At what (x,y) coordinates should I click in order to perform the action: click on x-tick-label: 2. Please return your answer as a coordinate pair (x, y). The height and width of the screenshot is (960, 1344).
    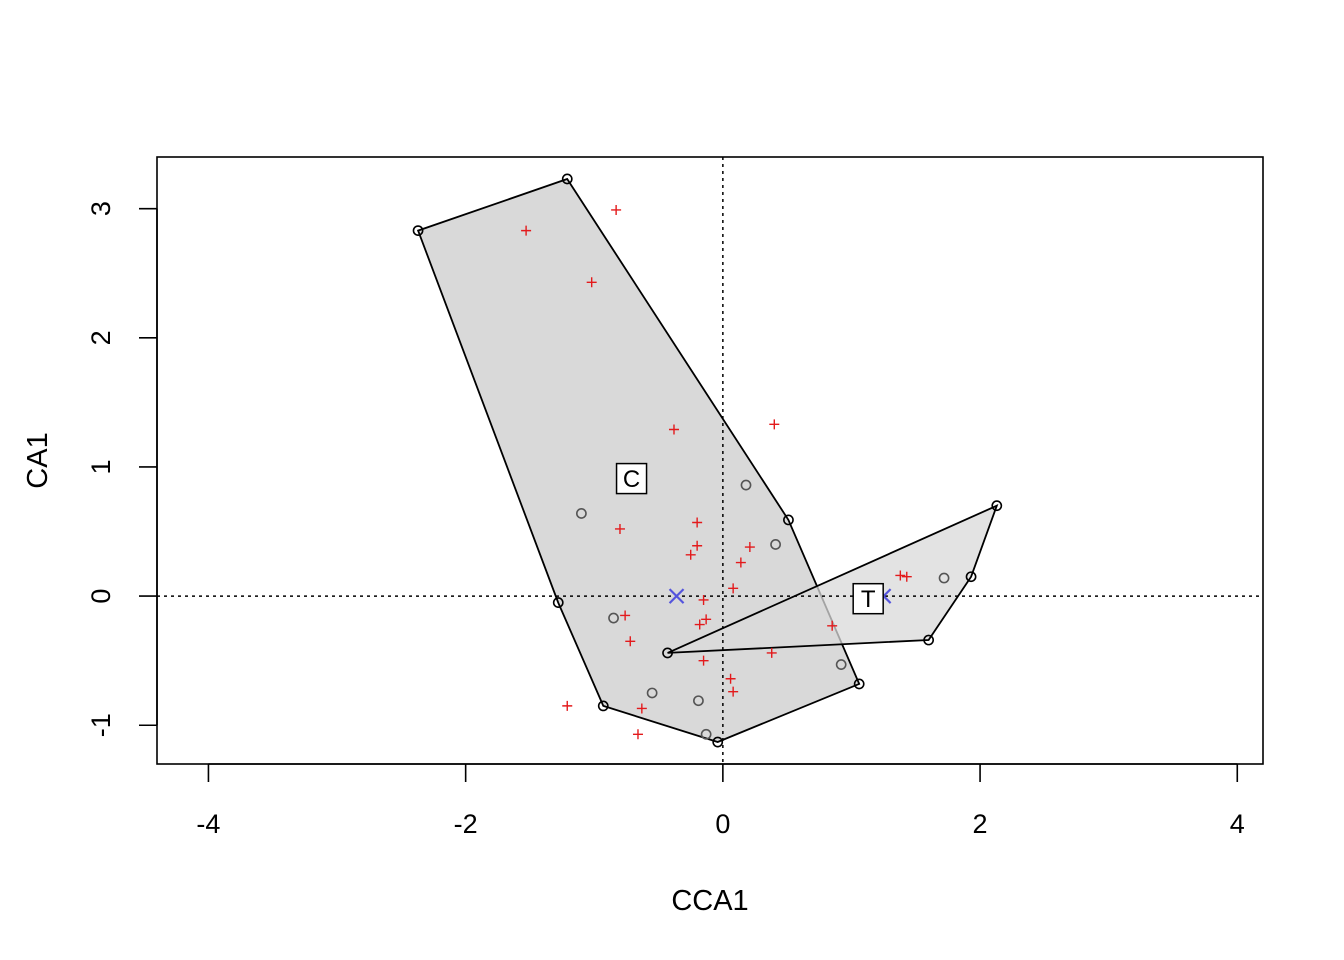
    Looking at the image, I should click on (980, 824).